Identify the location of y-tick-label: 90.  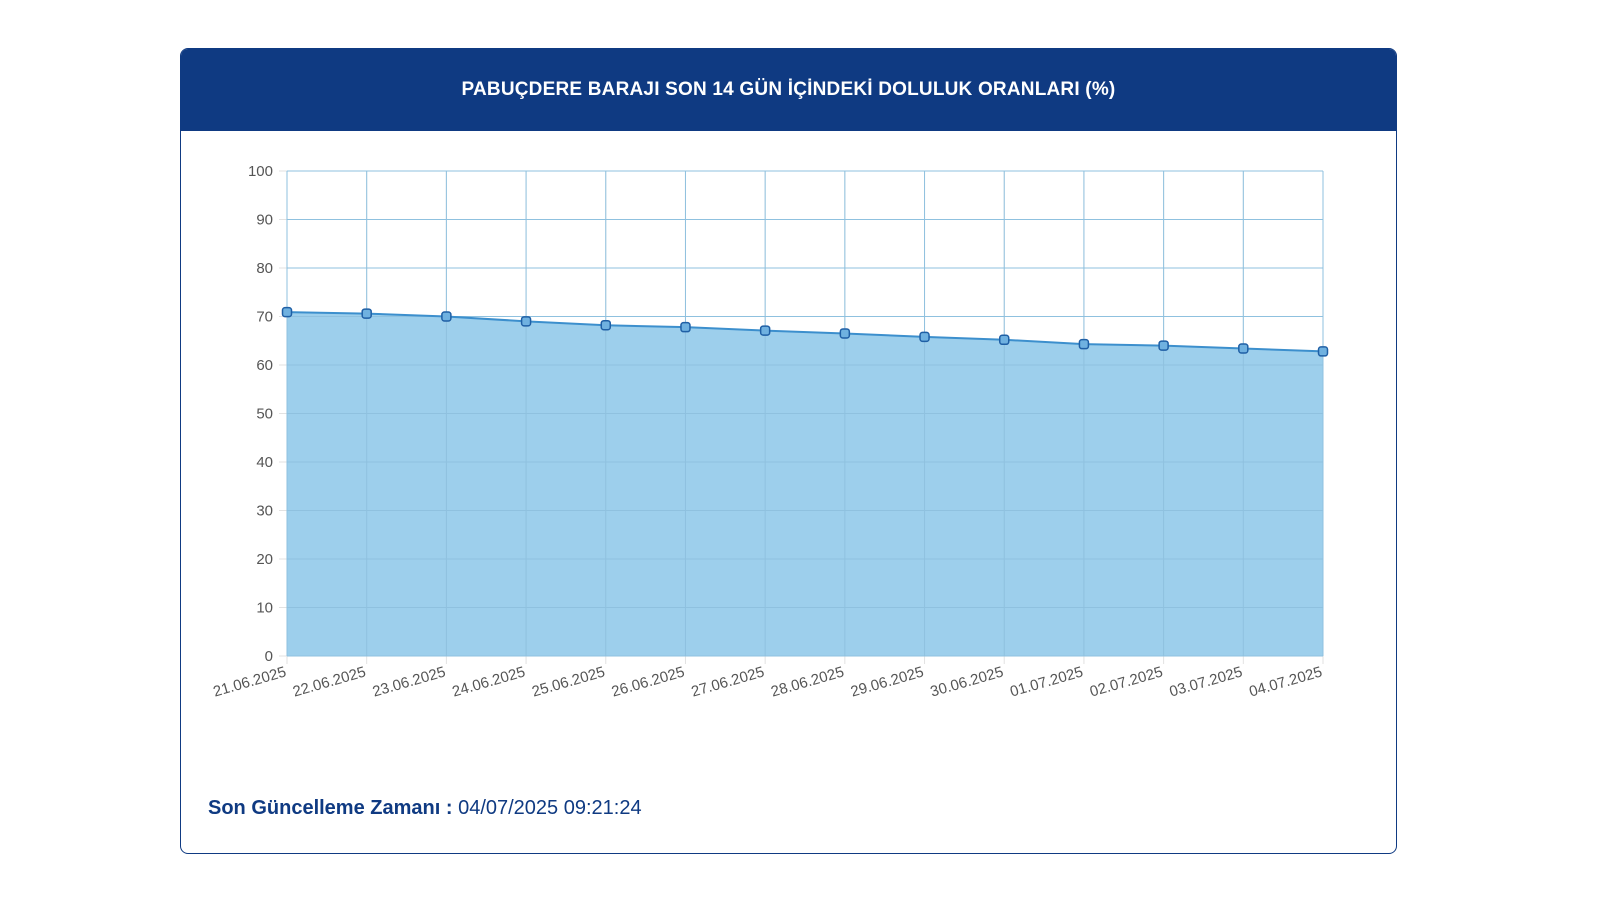
(264, 220).